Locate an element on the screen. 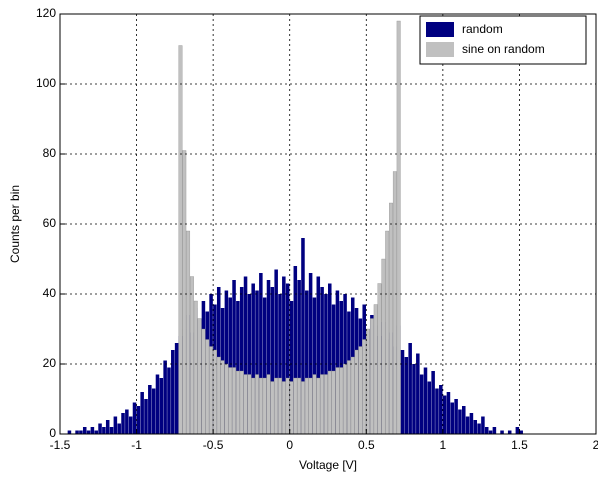 The height and width of the screenshot is (481, 598). legend-swatch is located at coordinates (440, 49).